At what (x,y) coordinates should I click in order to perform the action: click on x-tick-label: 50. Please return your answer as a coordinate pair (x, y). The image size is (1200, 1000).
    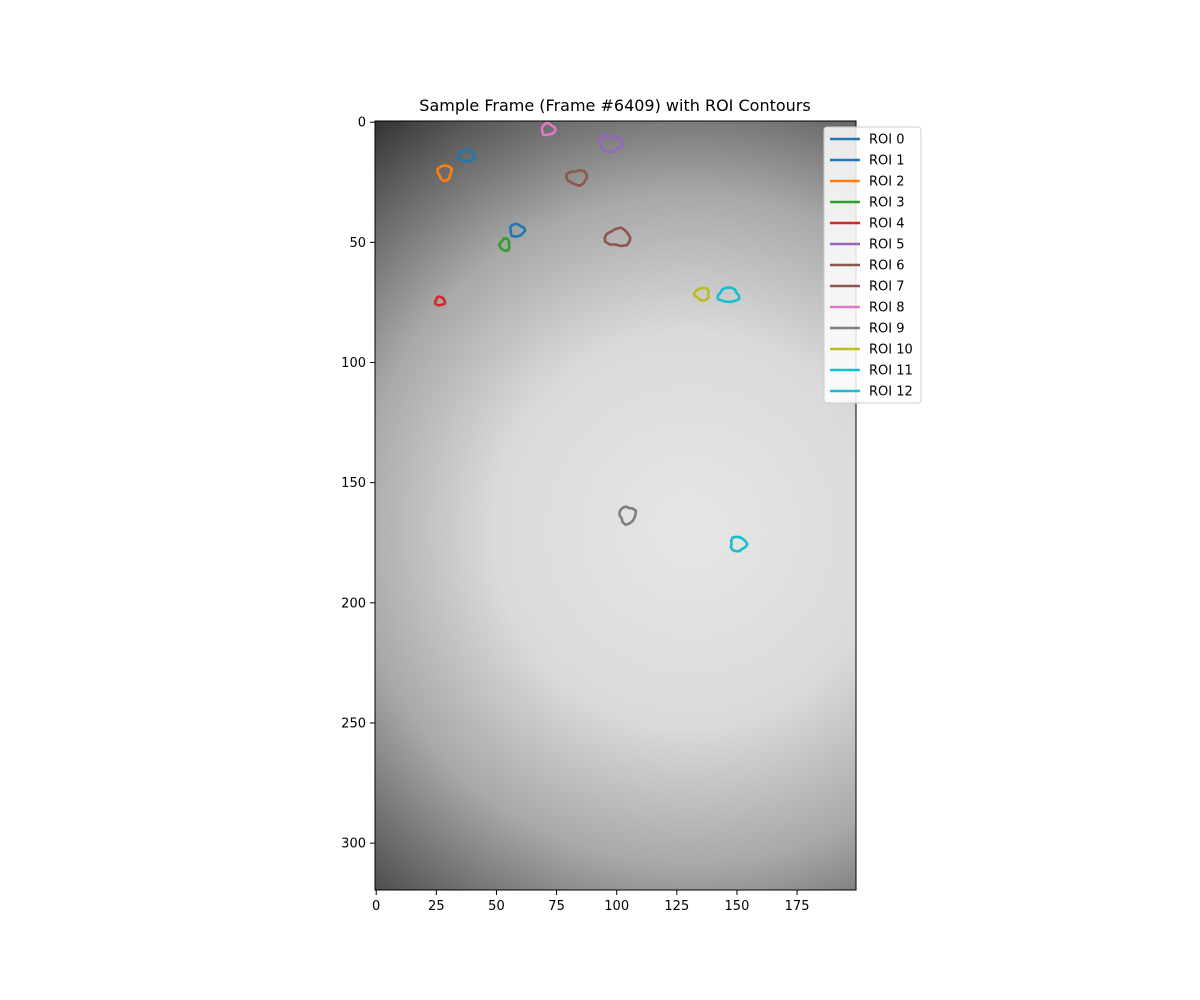
    Looking at the image, I should click on (496, 906).